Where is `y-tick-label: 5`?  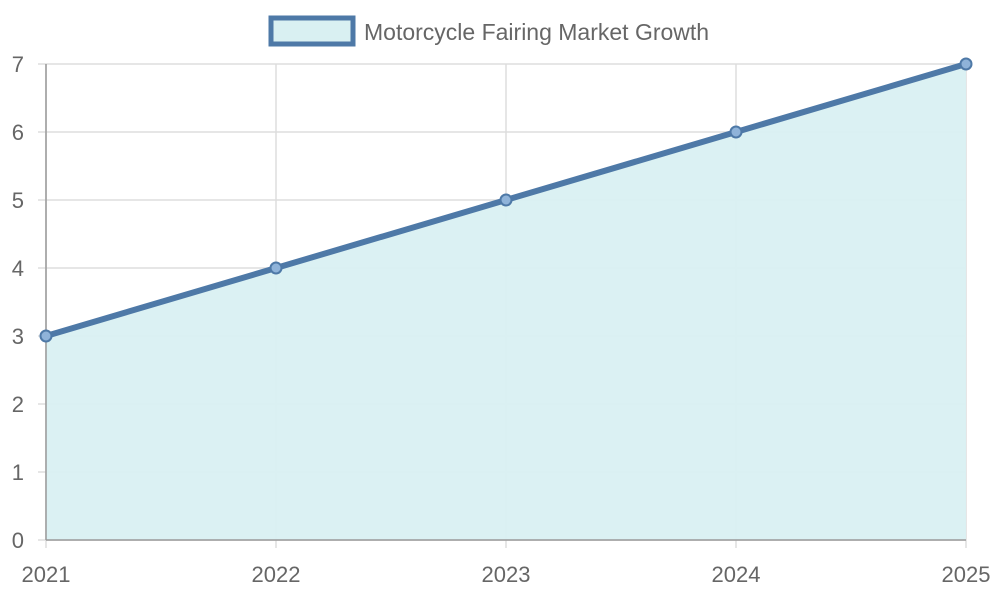
y-tick-label: 5 is located at coordinates (18, 200).